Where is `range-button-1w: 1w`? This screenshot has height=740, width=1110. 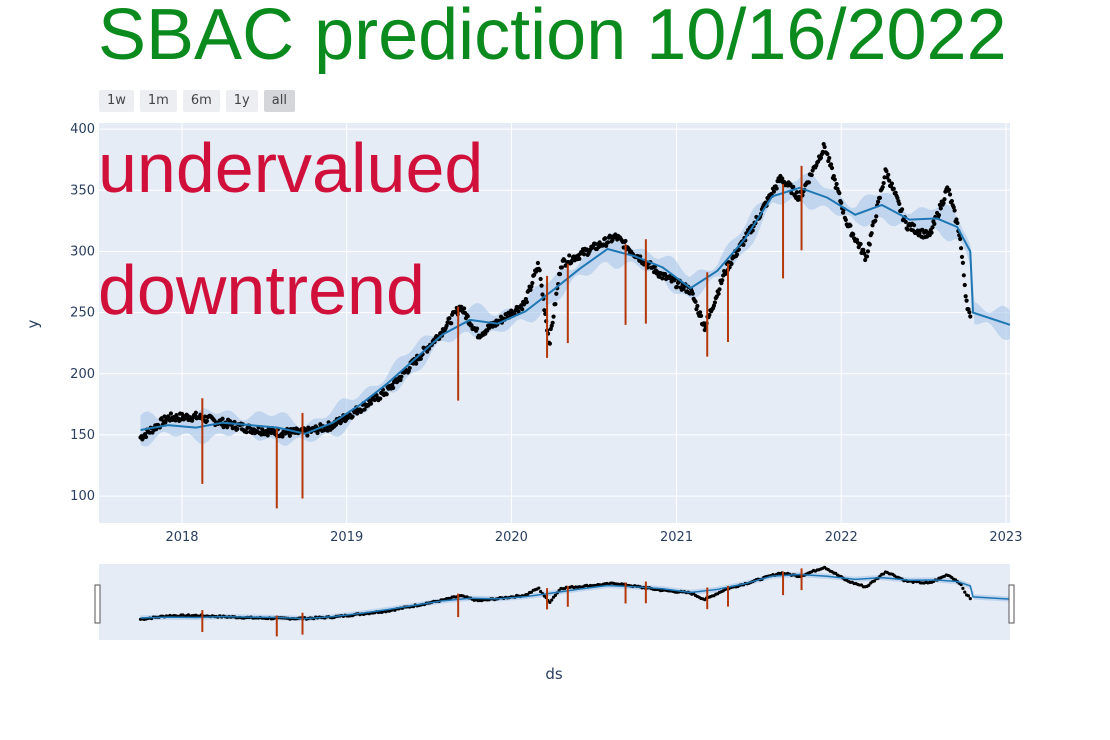 range-button-1w: 1w is located at coordinates (116, 101).